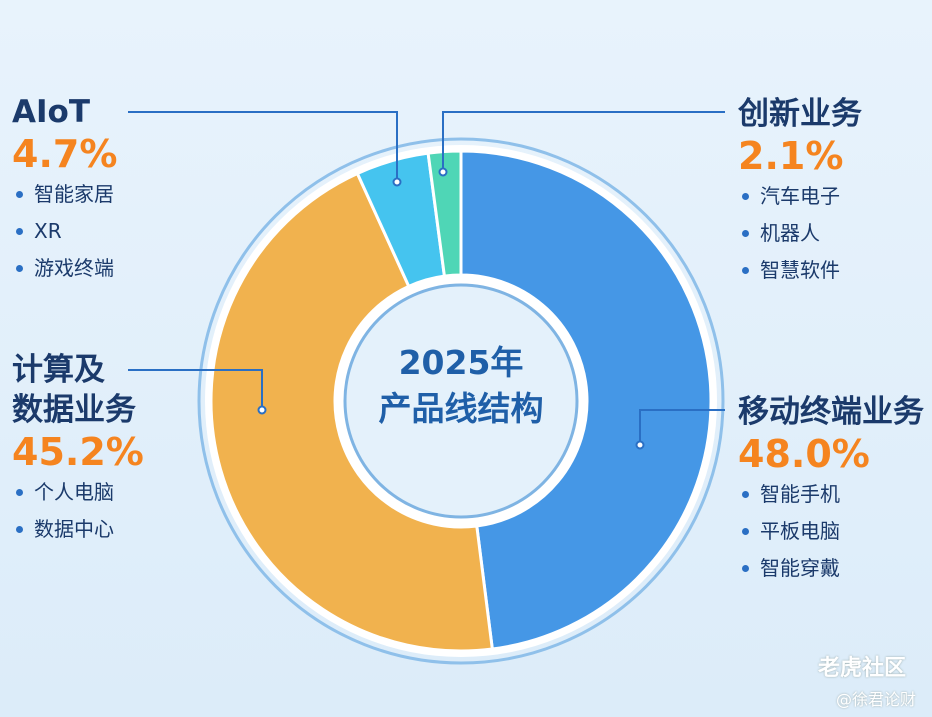  What do you see at coordinates (831, 531) in the screenshot?
I see `sub-item: 平板电脑` at bounding box center [831, 531].